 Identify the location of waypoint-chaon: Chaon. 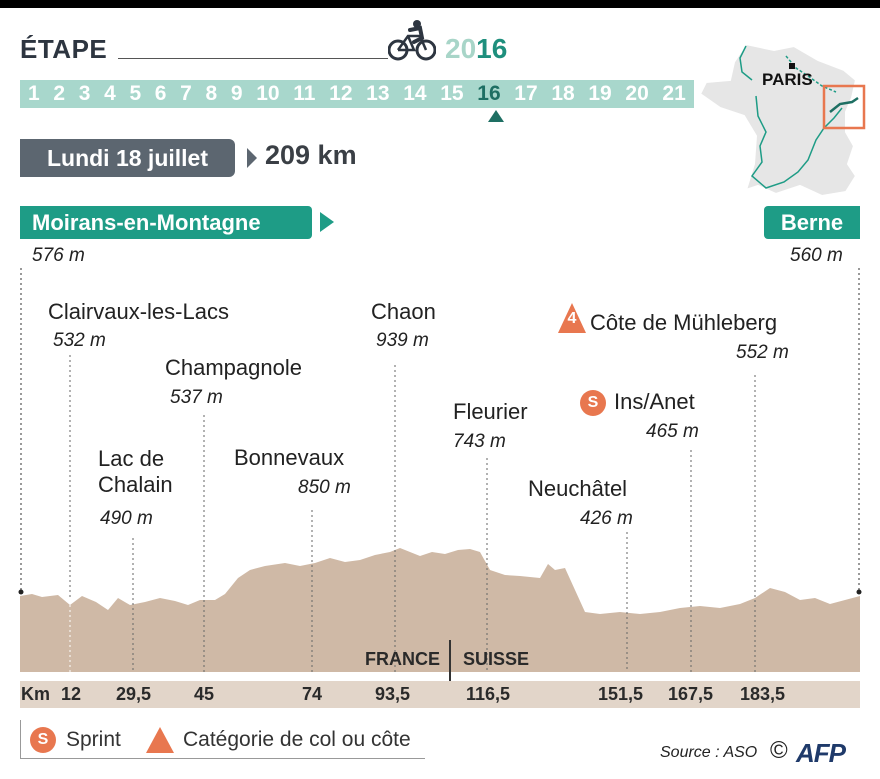
(403, 311).